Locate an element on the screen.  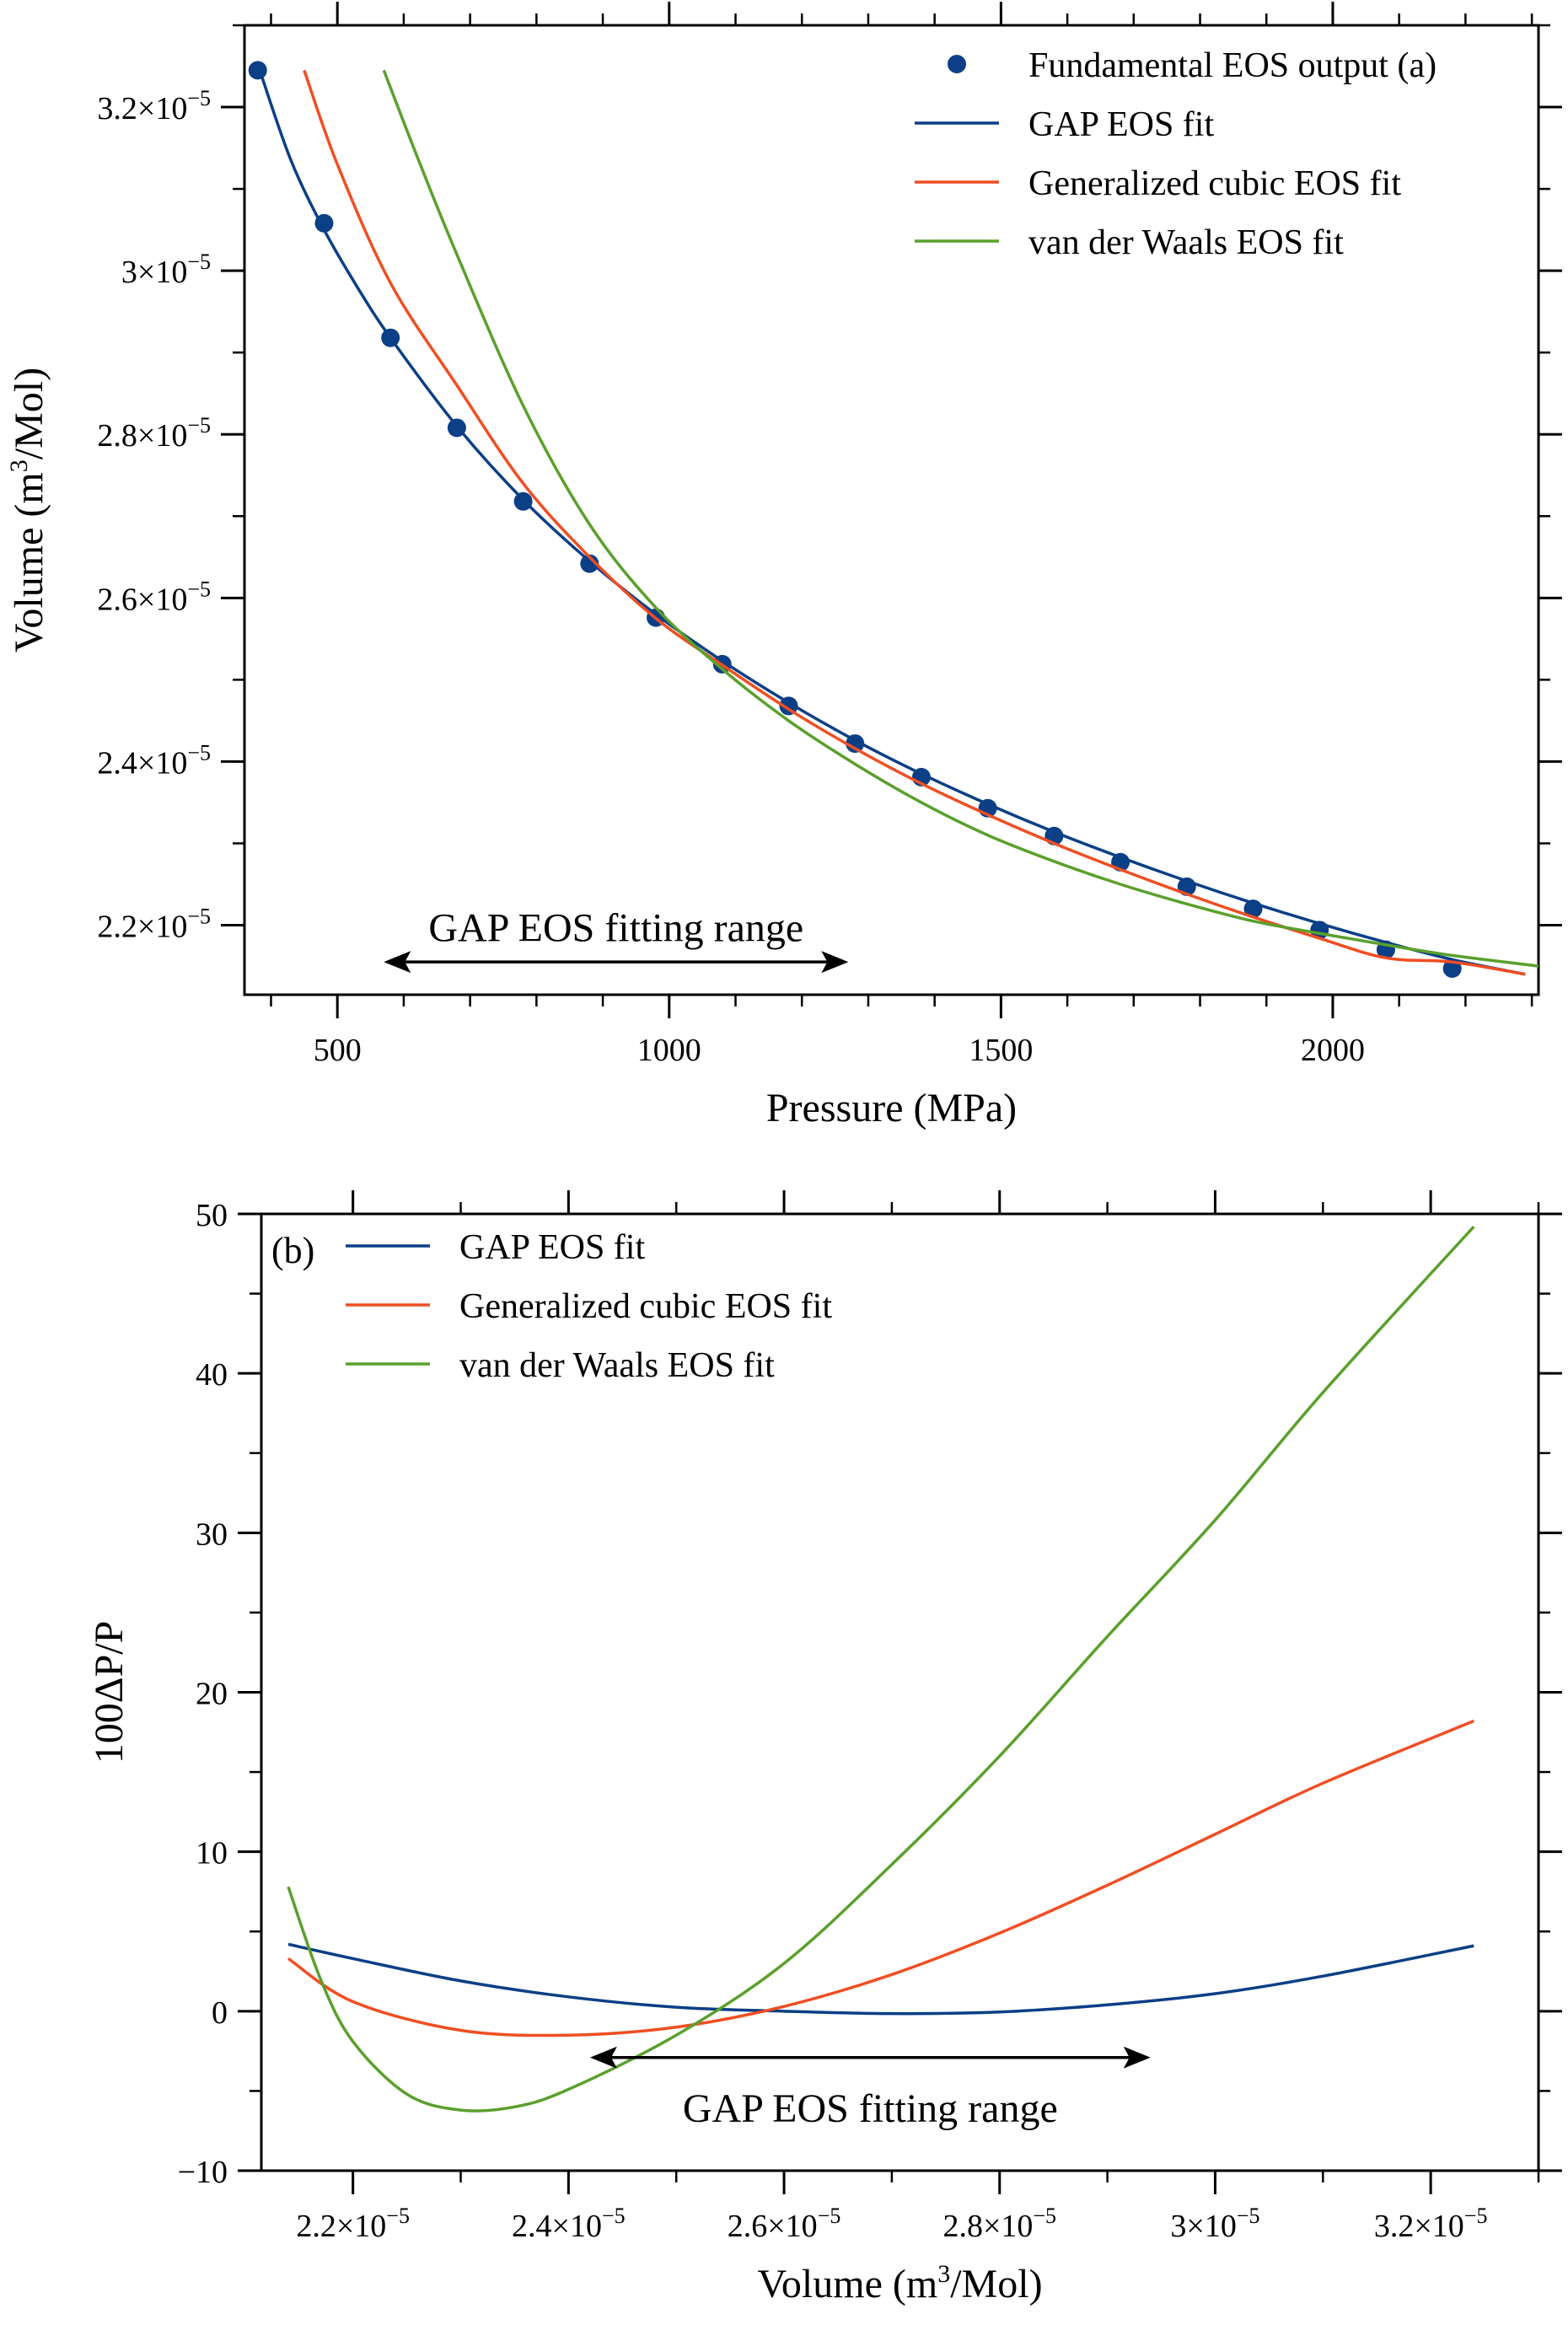
y-tick-label: 20 is located at coordinates (212, 1695).